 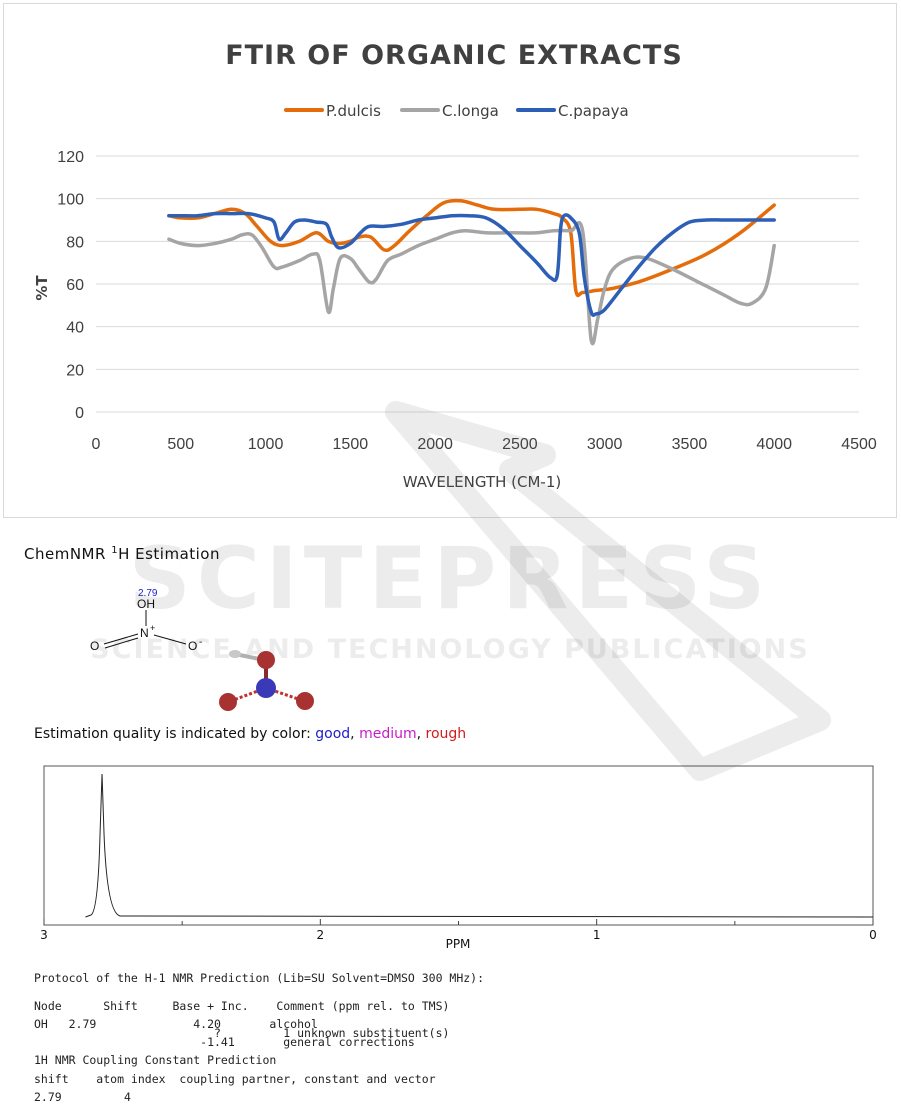 I want to click on chart-series, so click(x=471, y=272).